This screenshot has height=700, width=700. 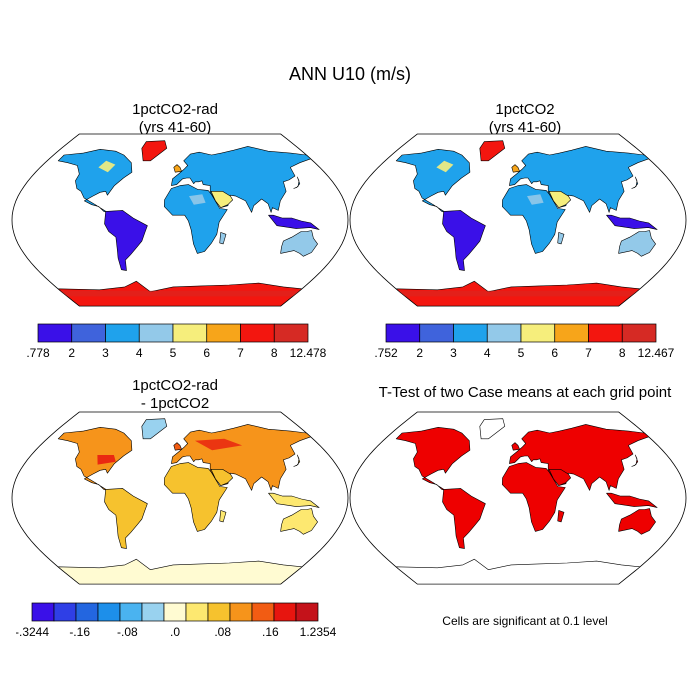 I want to click on colorbar-tick-label: -.16, so click(x=79, y=632).